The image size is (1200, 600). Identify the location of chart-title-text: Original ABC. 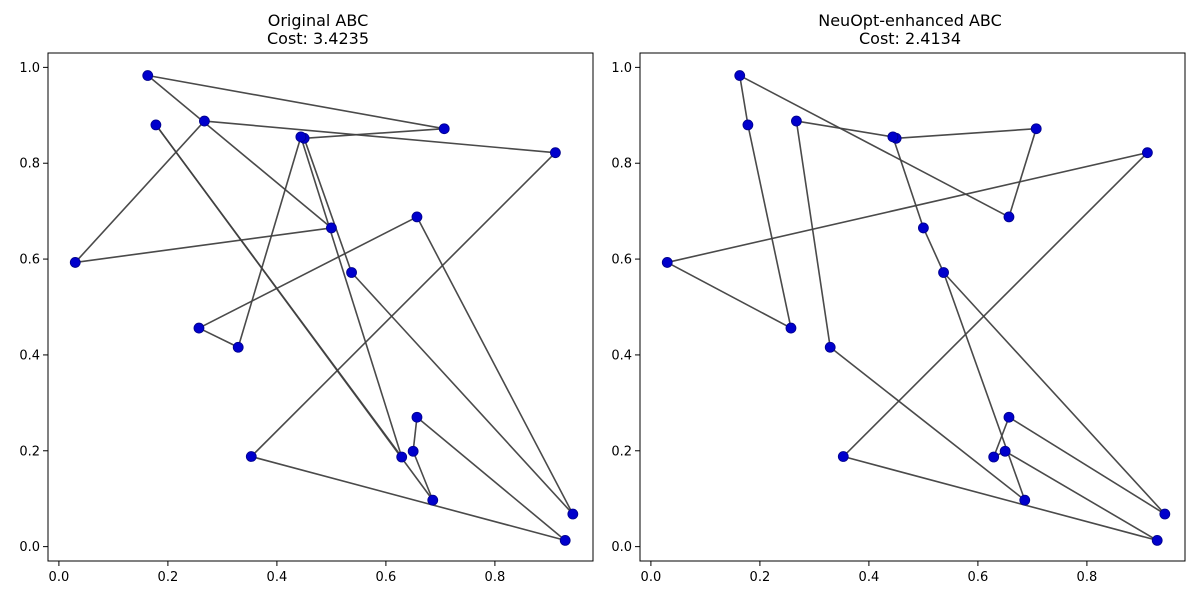
(318, 20).